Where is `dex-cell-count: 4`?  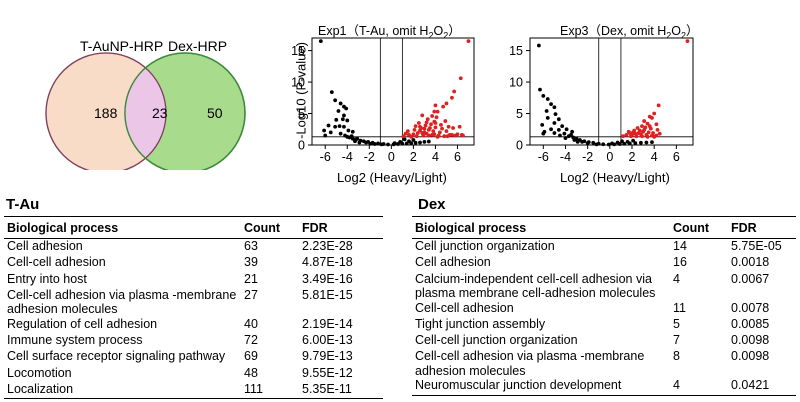
dex-cell-count: 4 is located at coordinates (676, 278).